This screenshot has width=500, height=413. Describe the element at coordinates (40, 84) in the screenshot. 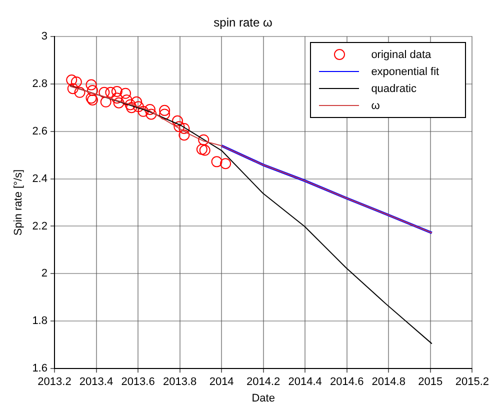

I see `y-tick-label: 2.8` at that location.